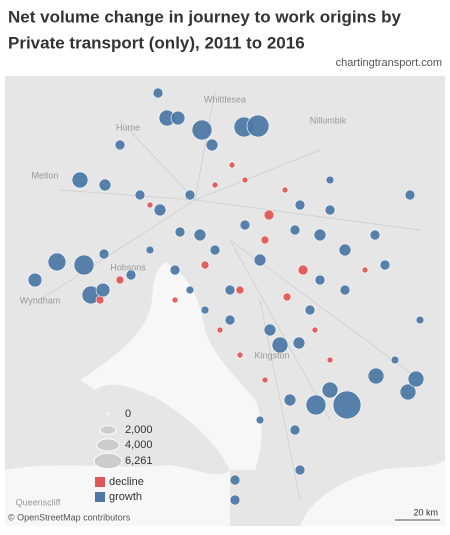 The width and height of the screenshot is (450, 535). Describe the element at coordinates (125, 497) in the screenshot. I see `legend-color-label: growth` at that location.